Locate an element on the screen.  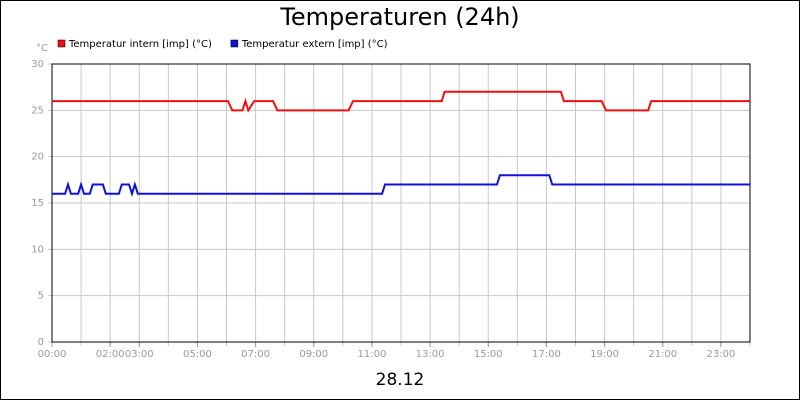
x-tick-label: 23:00 is located at coordinates (721, 354).